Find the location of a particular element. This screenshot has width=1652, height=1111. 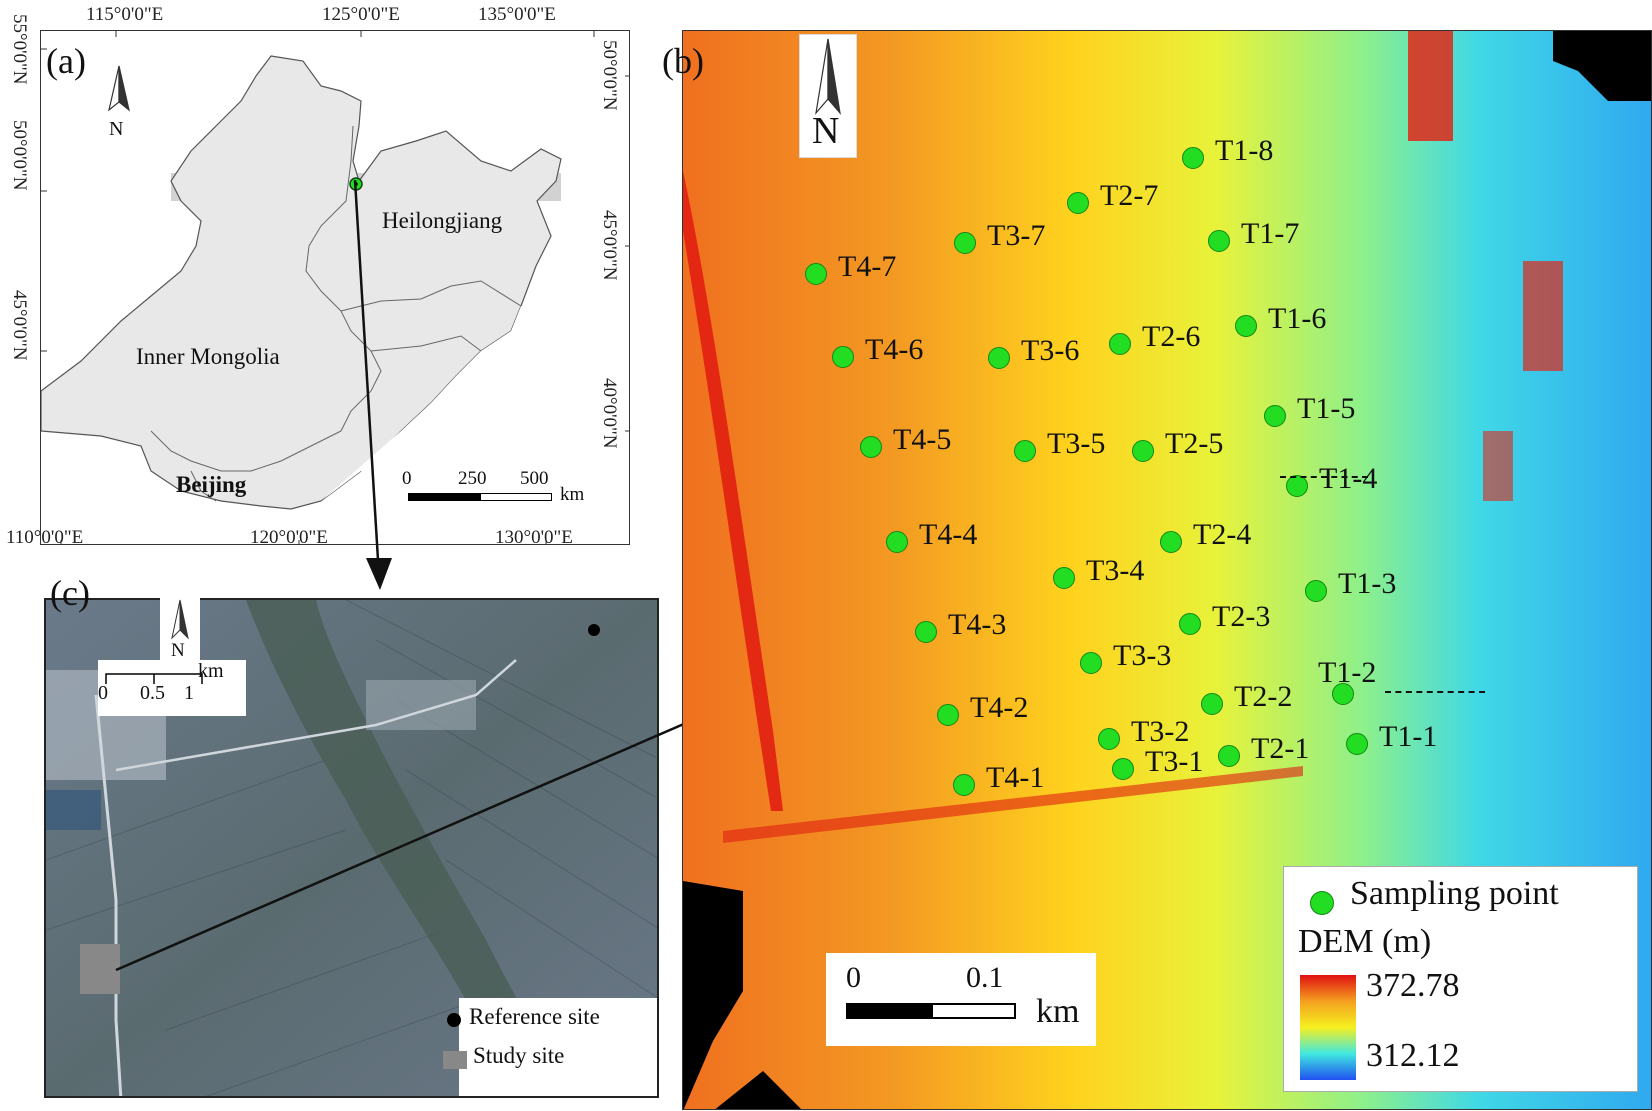

lon-label-bottom-1: 110°0'0"E is located at coordinates (45, 537).